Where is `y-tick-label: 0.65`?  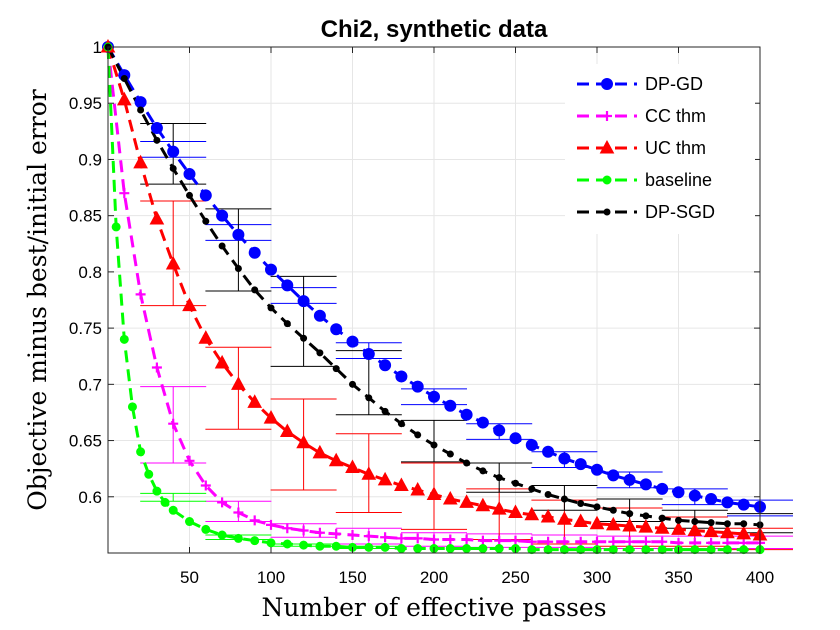
y-tick-label: 0.65 is located at coordinates (85, 441).